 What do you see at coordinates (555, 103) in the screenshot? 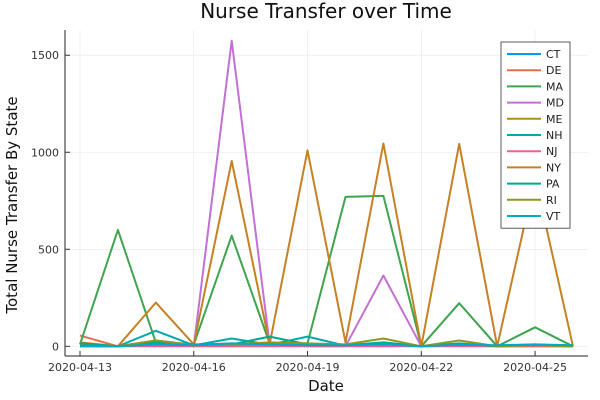
I see `legend-label-md: MD` at bounding box center [555, 103].